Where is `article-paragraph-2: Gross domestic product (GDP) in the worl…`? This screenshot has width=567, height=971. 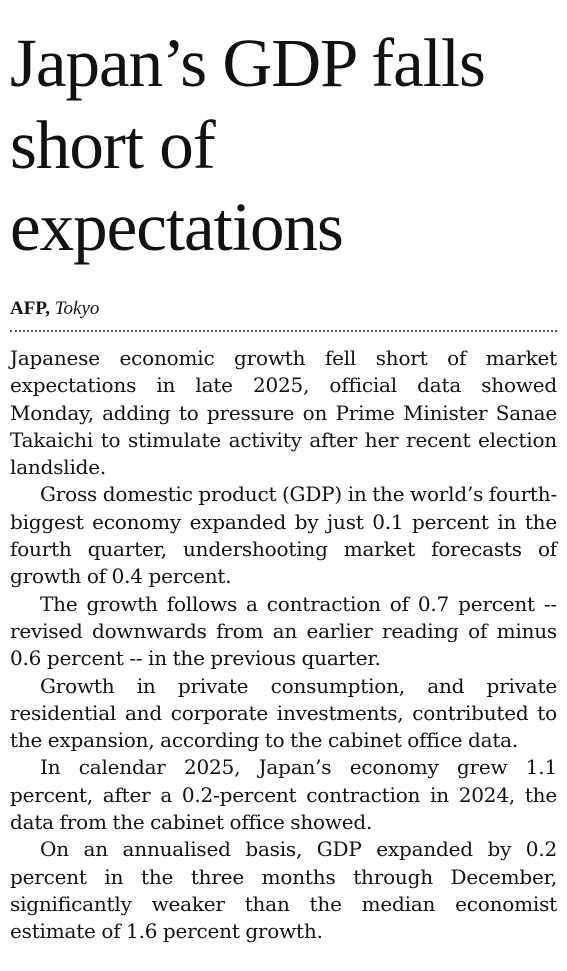 article-paragraph-2: Gross domestic product (GDP) in the worl… is located at coordinates (283, 535).